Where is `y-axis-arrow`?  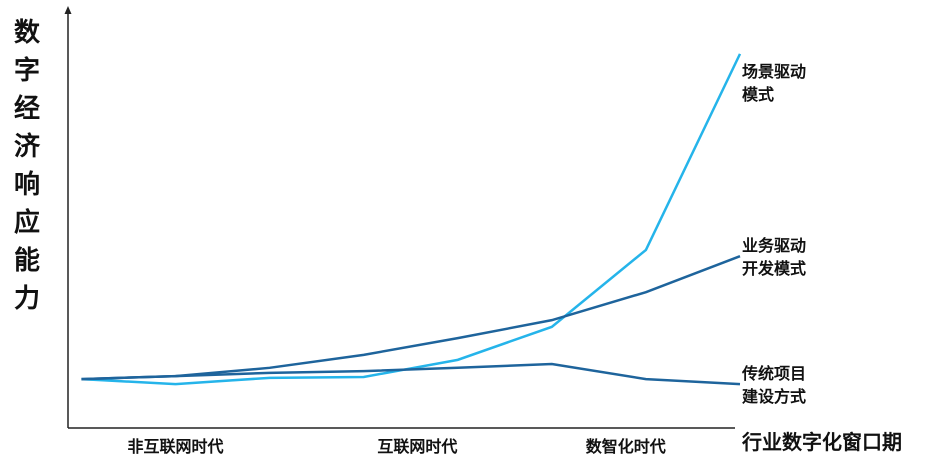 y-axis-arrow is located at coordinates (68, 10).